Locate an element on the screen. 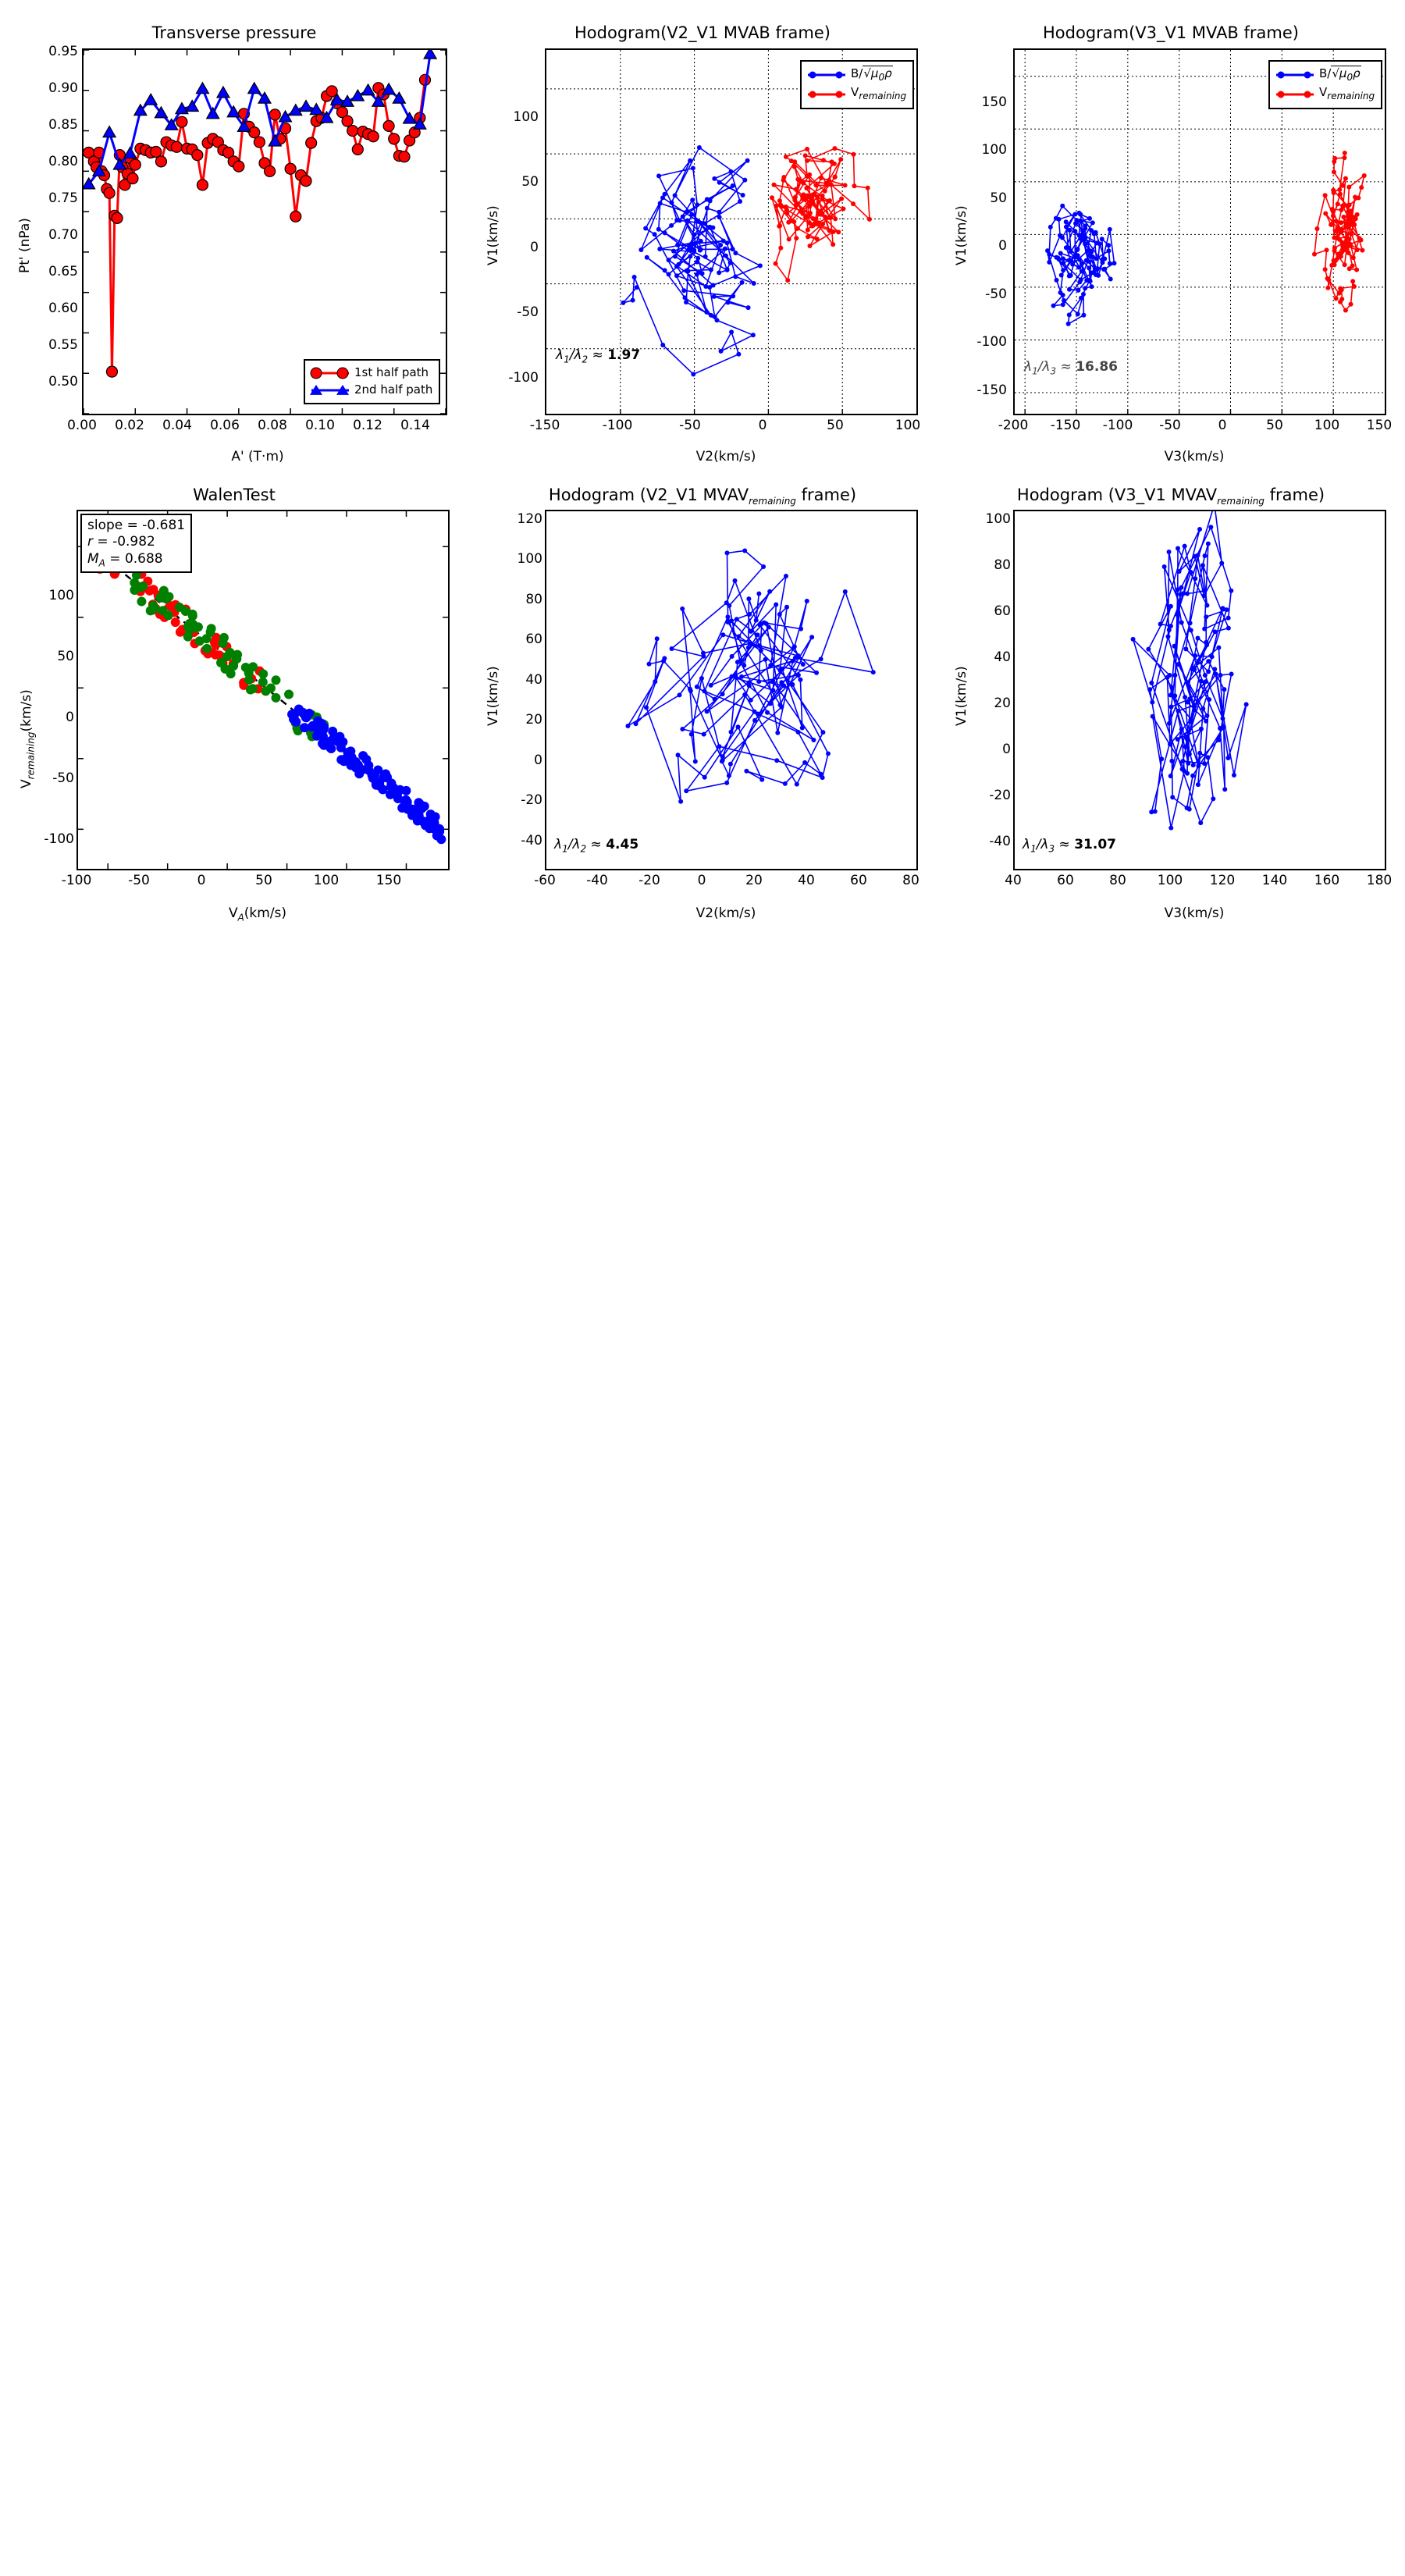 The width and height of the screenshot is (1405, 2576). y-tick: 150 is located at coordinates (994, 102).